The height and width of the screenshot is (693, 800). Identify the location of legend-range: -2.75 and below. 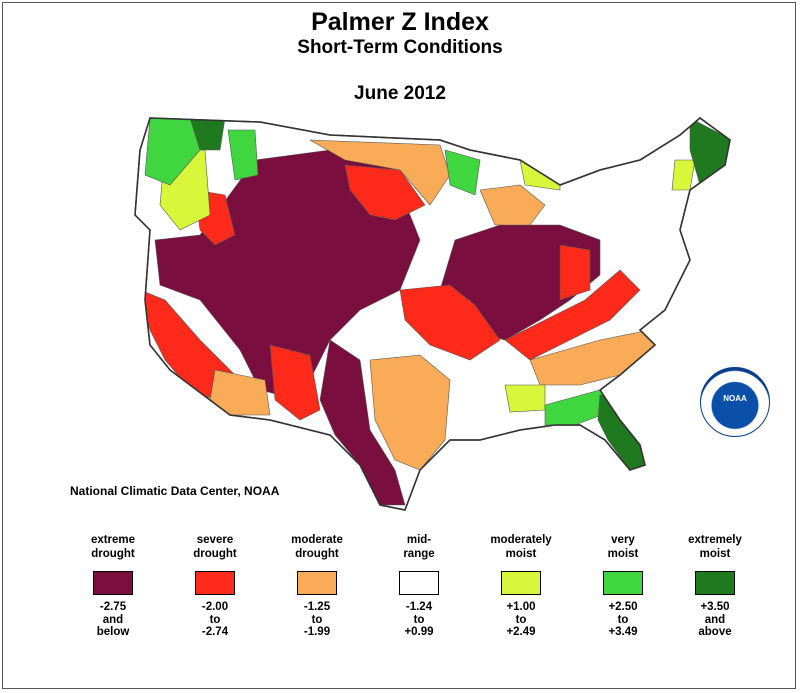
(113, 620).